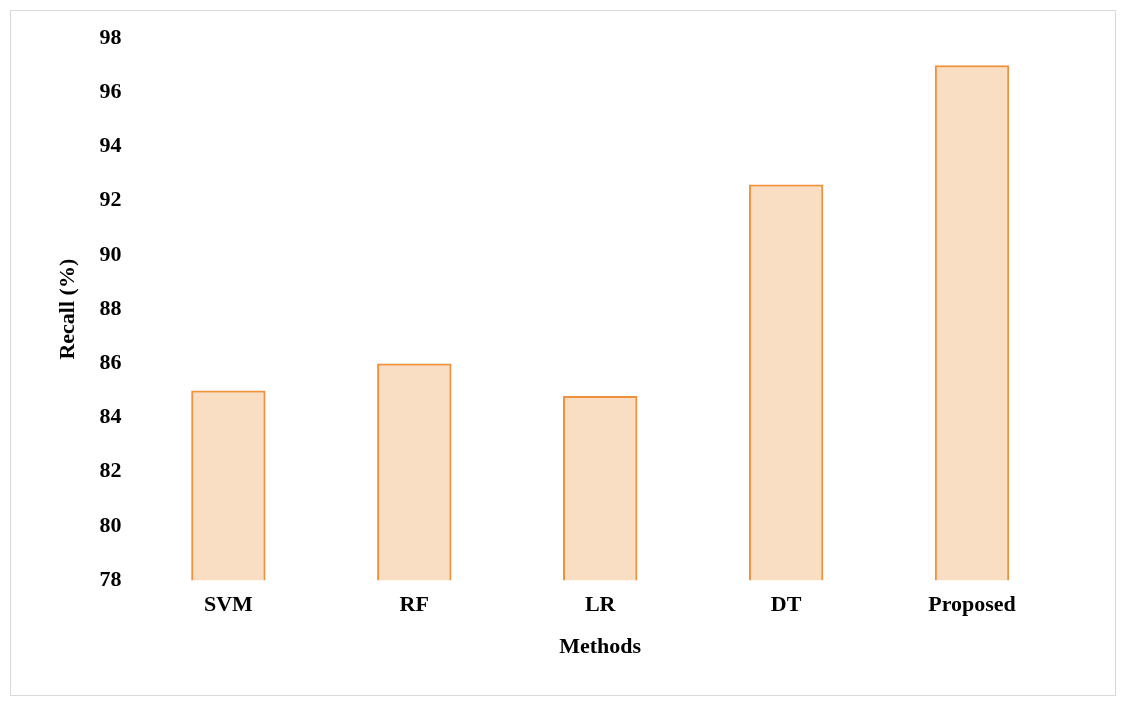 The height and width of the screenshot is (704, 1124). What do you see at coordinates (110, 524) in the screenshot?
I see `y-tick-label: 80` at bounding box center [110, 524].